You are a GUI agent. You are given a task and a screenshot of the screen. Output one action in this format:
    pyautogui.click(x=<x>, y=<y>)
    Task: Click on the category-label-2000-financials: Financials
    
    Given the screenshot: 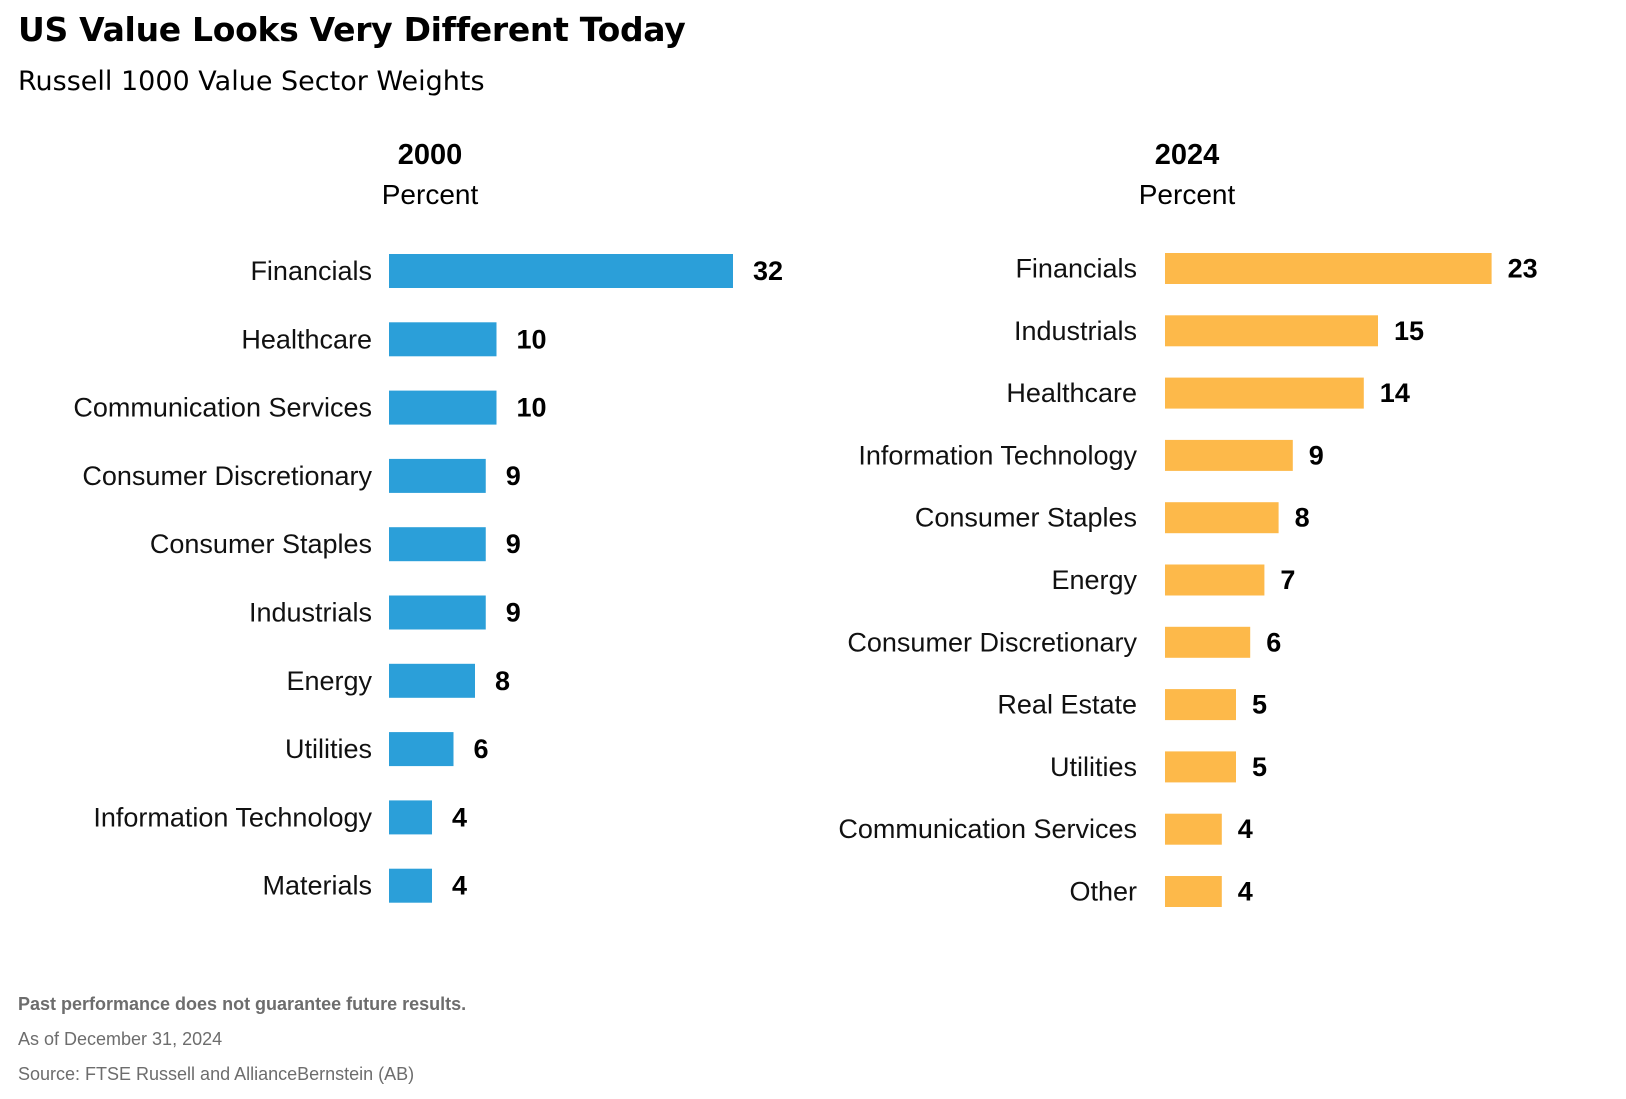 What is the action you would take?
    pyautogui.click(x=311, y=271)
    